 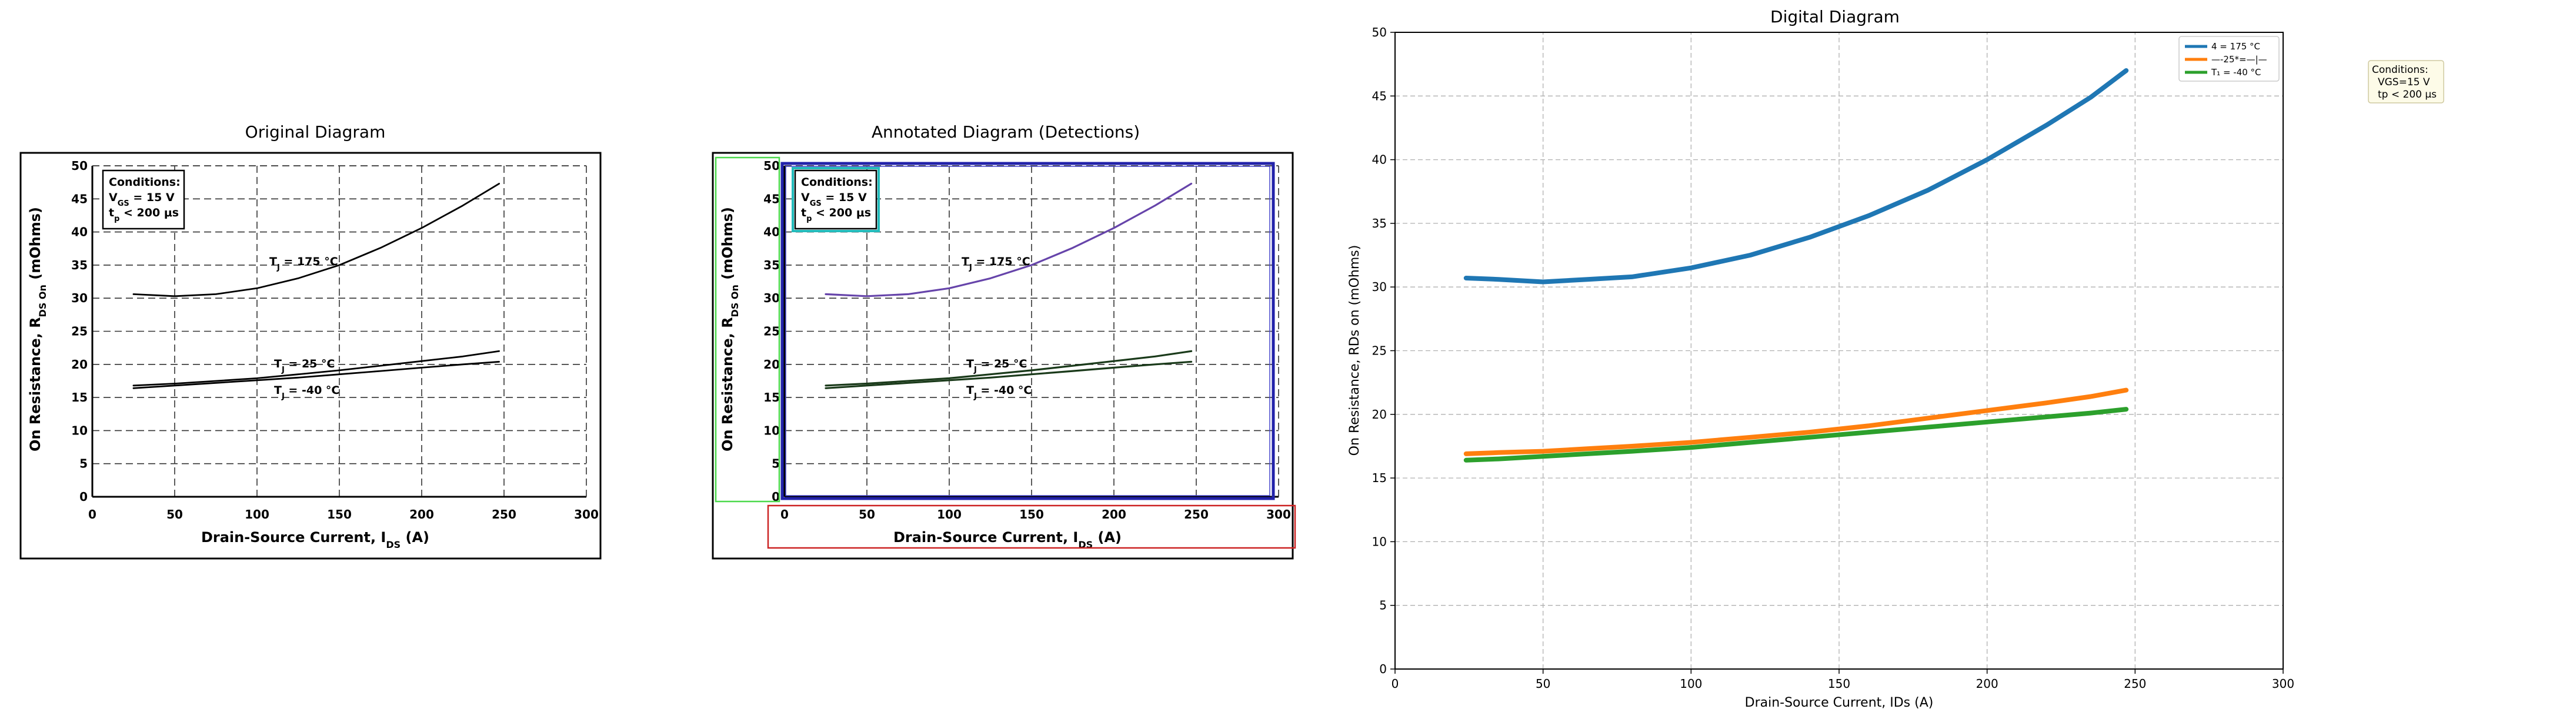 I want to click on annotated-x-ticks: 0 50 100 150 200 250 300, so click(x=1035, y=514).